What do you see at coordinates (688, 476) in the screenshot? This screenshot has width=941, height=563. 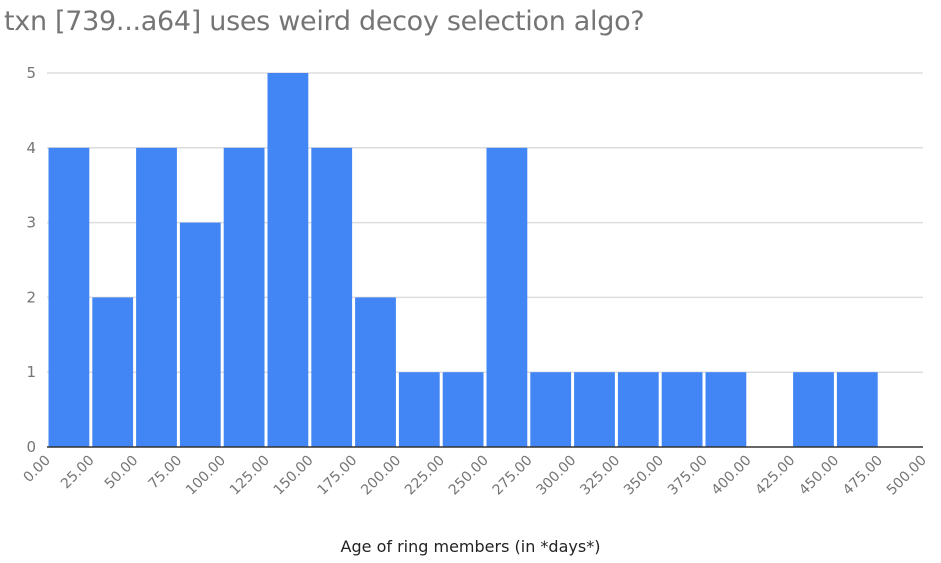 I see `x-tick-label: 375.00` at bounding box center [688, 476].